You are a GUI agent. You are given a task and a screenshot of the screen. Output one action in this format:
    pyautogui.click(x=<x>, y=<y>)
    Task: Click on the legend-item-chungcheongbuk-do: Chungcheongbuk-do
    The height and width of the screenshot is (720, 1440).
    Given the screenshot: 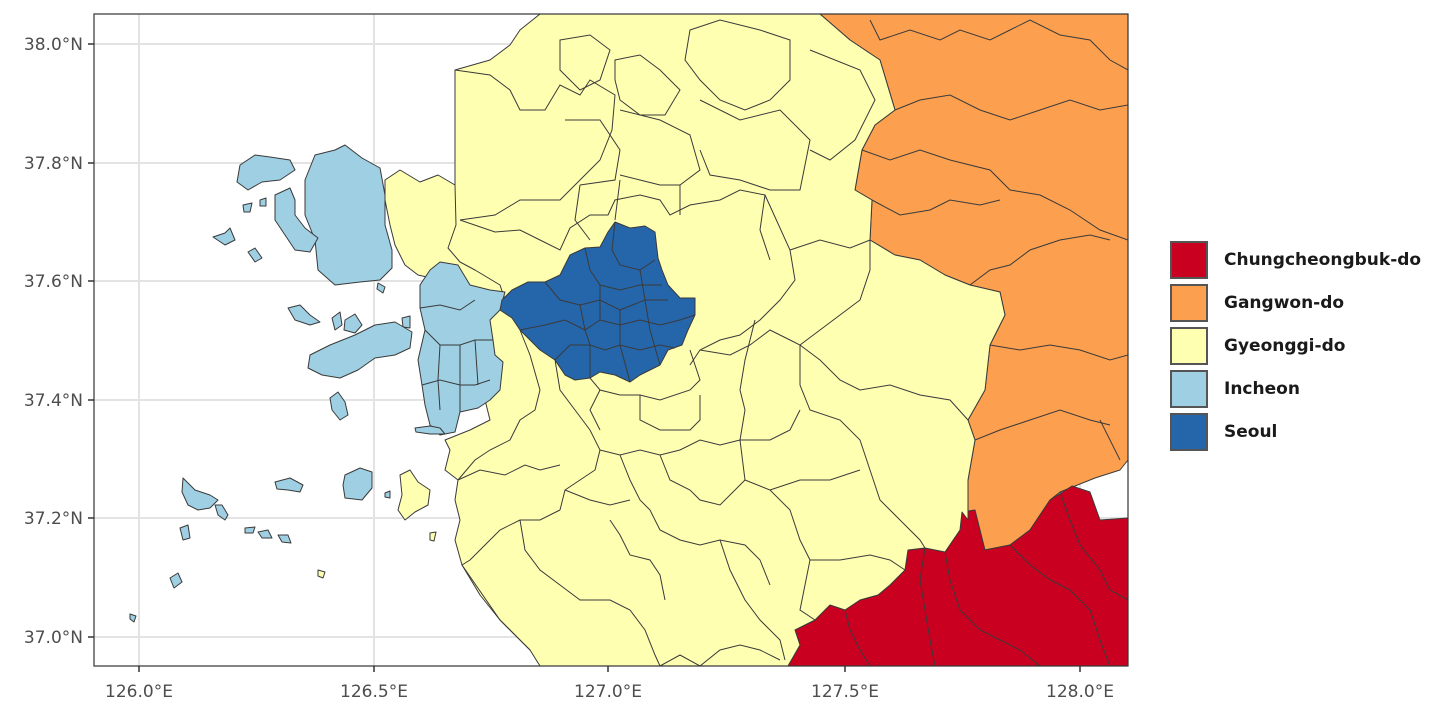 What is the action you would take?
    pyautogui.click(x=1295, y=259)
    